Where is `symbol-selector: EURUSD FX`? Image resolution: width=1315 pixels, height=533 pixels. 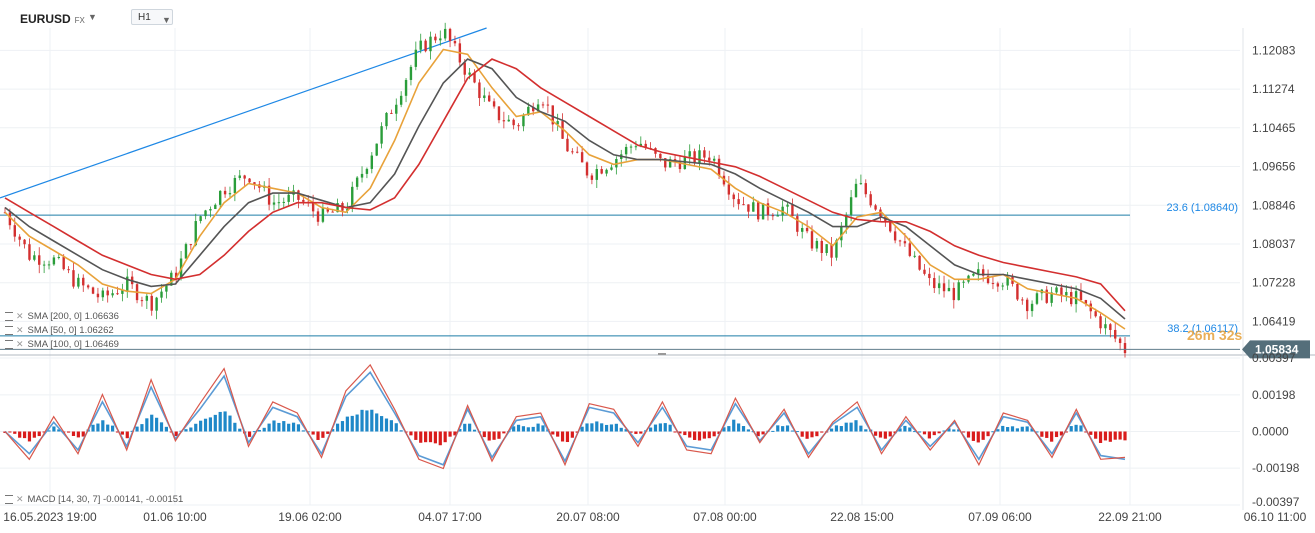
symbol-selector: EURUSD FX is located at coordinates (52, 19).